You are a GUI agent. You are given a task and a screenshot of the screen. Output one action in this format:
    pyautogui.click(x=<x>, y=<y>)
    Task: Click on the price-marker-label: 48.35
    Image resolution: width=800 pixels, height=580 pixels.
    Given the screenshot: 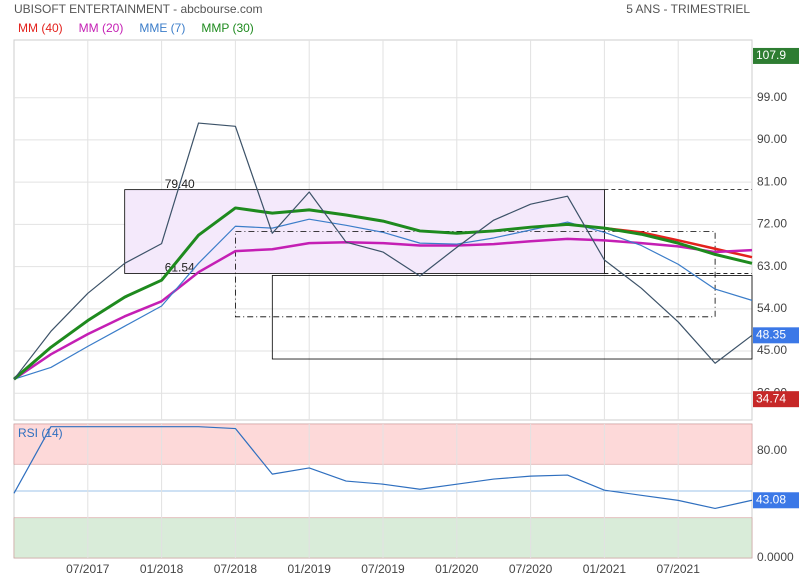 What is the action you would take?
    pyautogui.click(x=771, y=334)
    